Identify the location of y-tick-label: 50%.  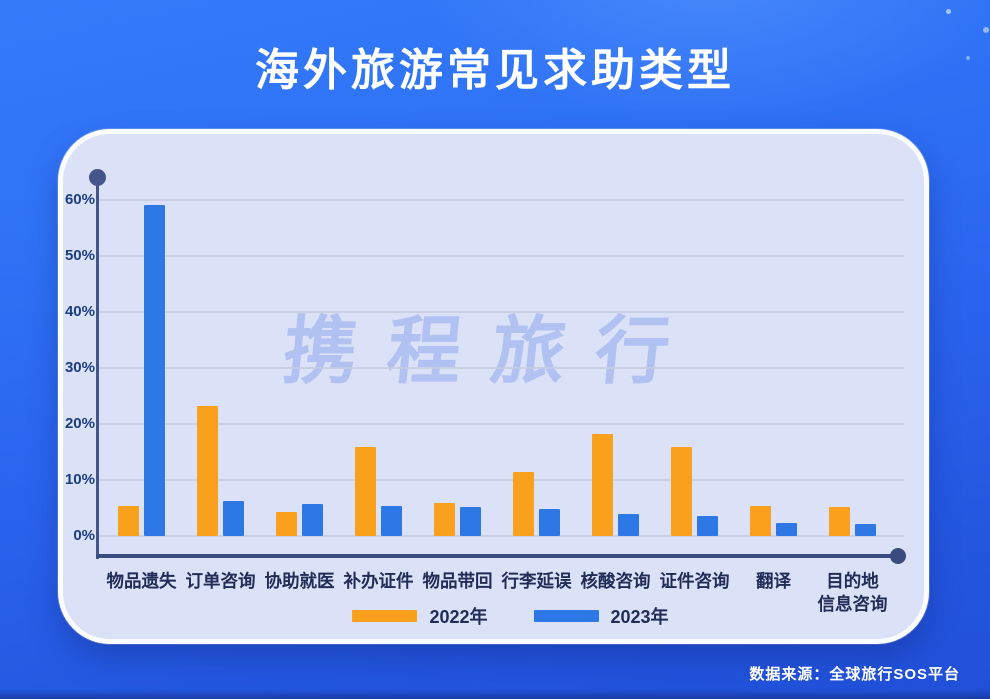
(79, 255).